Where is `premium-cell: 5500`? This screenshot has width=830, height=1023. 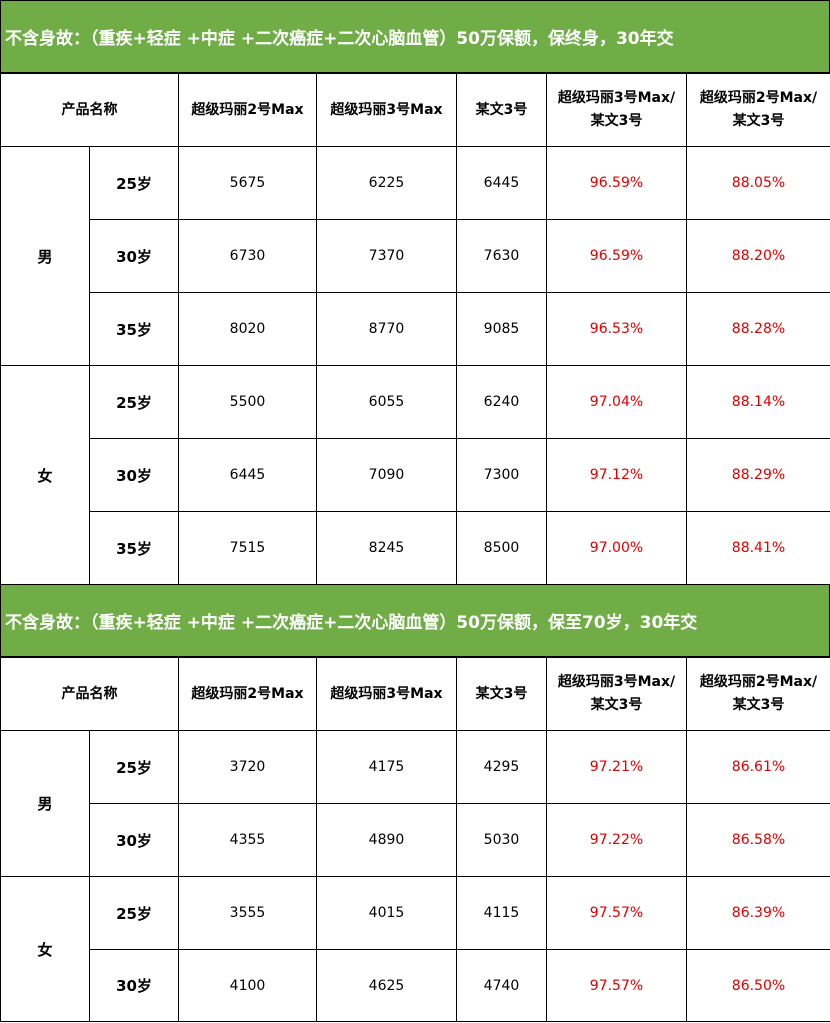
premium-cell: 5500 is located at coordinates (247, 402).